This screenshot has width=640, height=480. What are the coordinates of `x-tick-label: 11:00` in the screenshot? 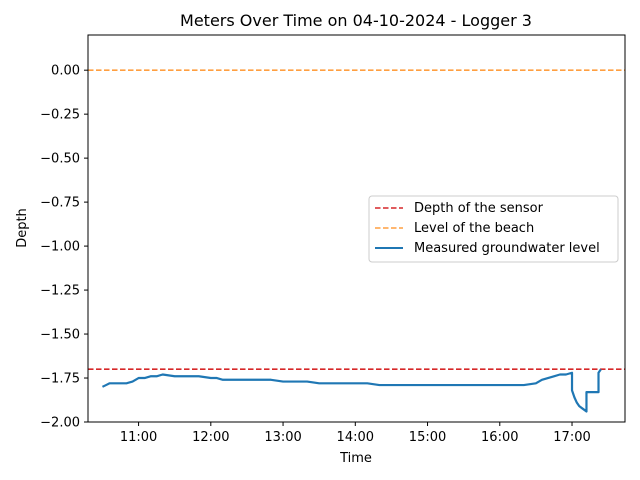 It's located at (138, 437).